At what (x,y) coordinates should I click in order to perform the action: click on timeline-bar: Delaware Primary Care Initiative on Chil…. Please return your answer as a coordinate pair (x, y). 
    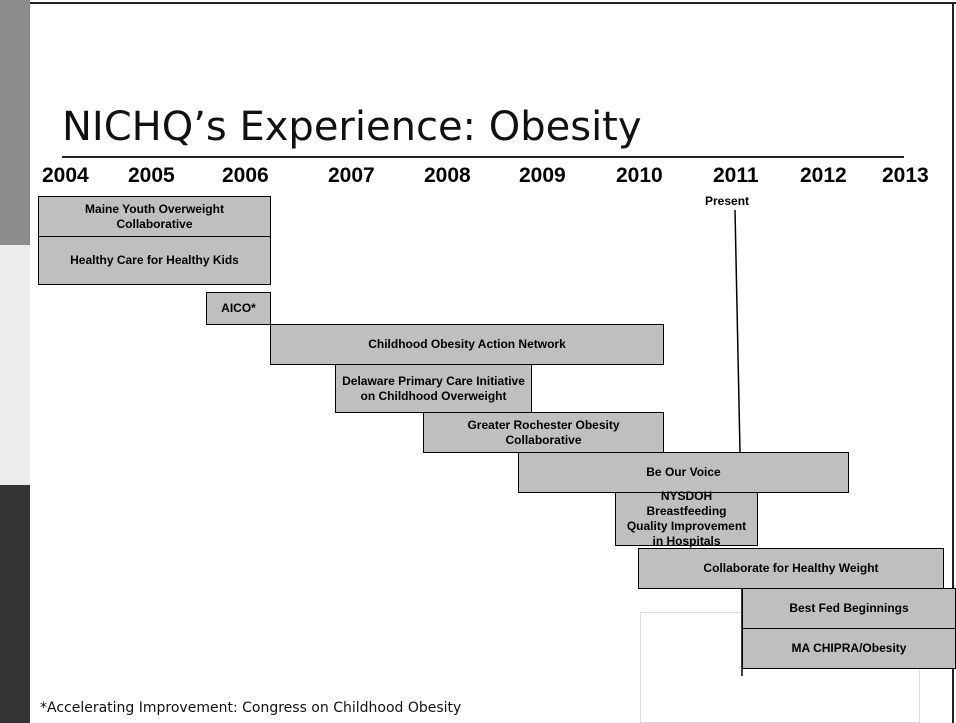
    Looking at the image, I should click on (433, 388).